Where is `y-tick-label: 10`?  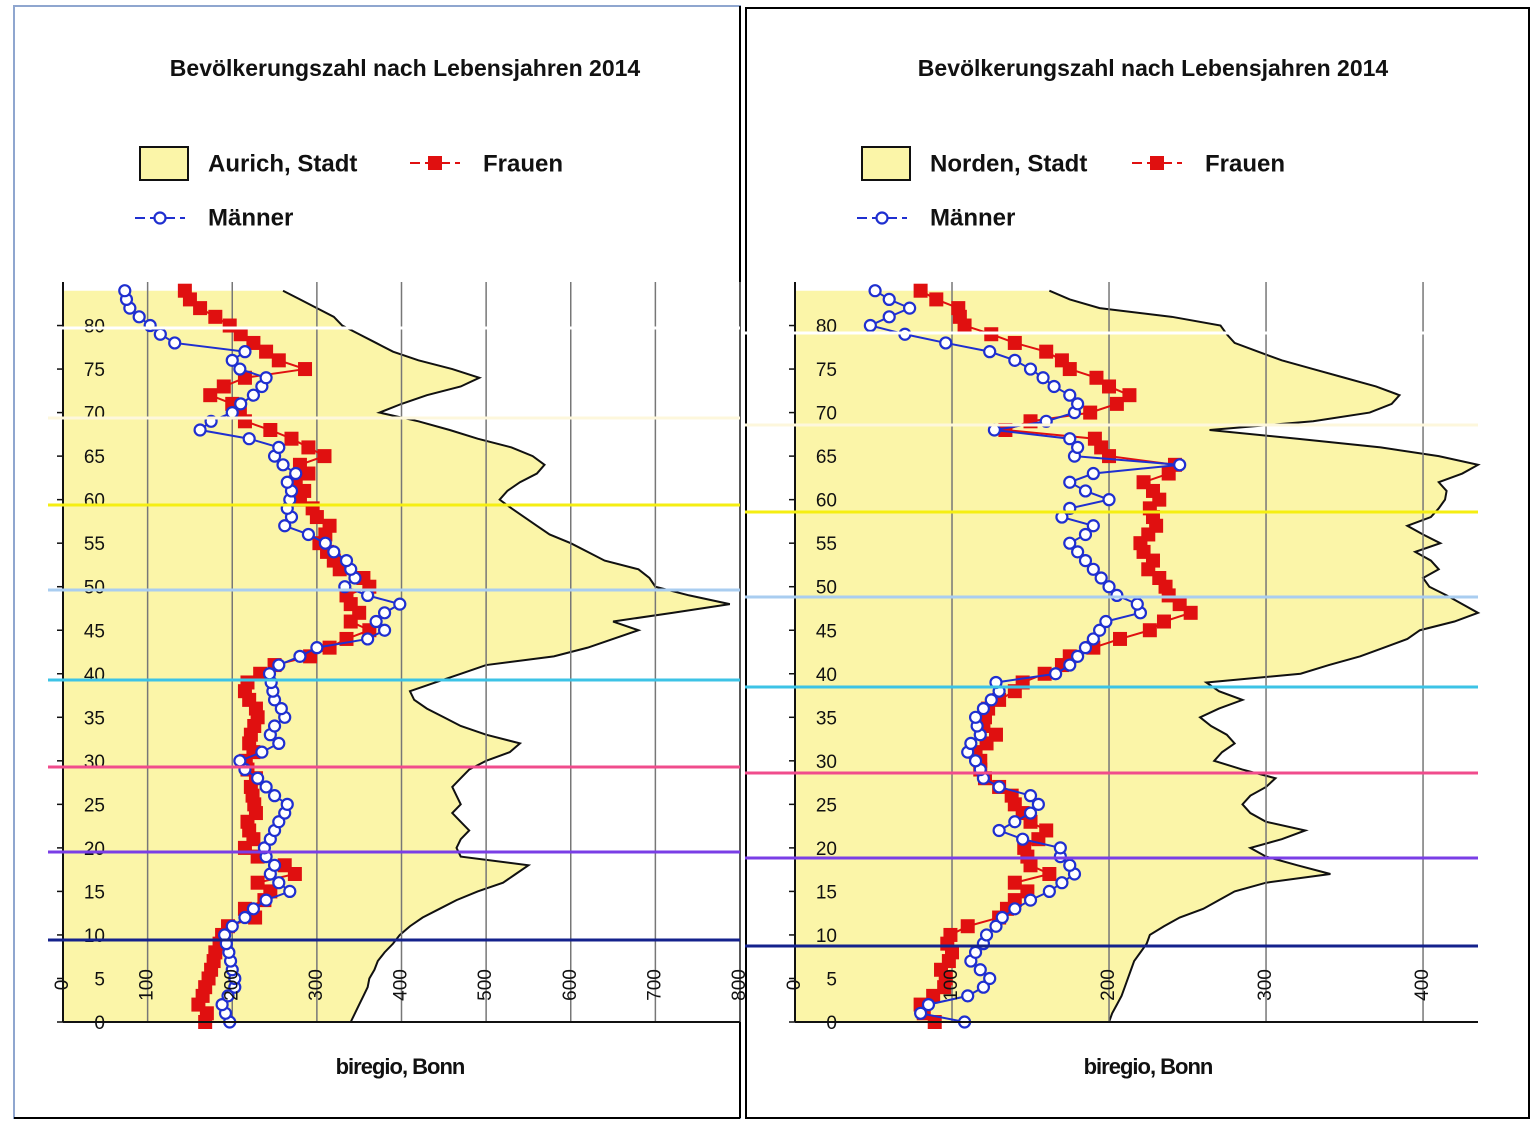 y-tick-label: 10 is located at coordinates (826, 936).